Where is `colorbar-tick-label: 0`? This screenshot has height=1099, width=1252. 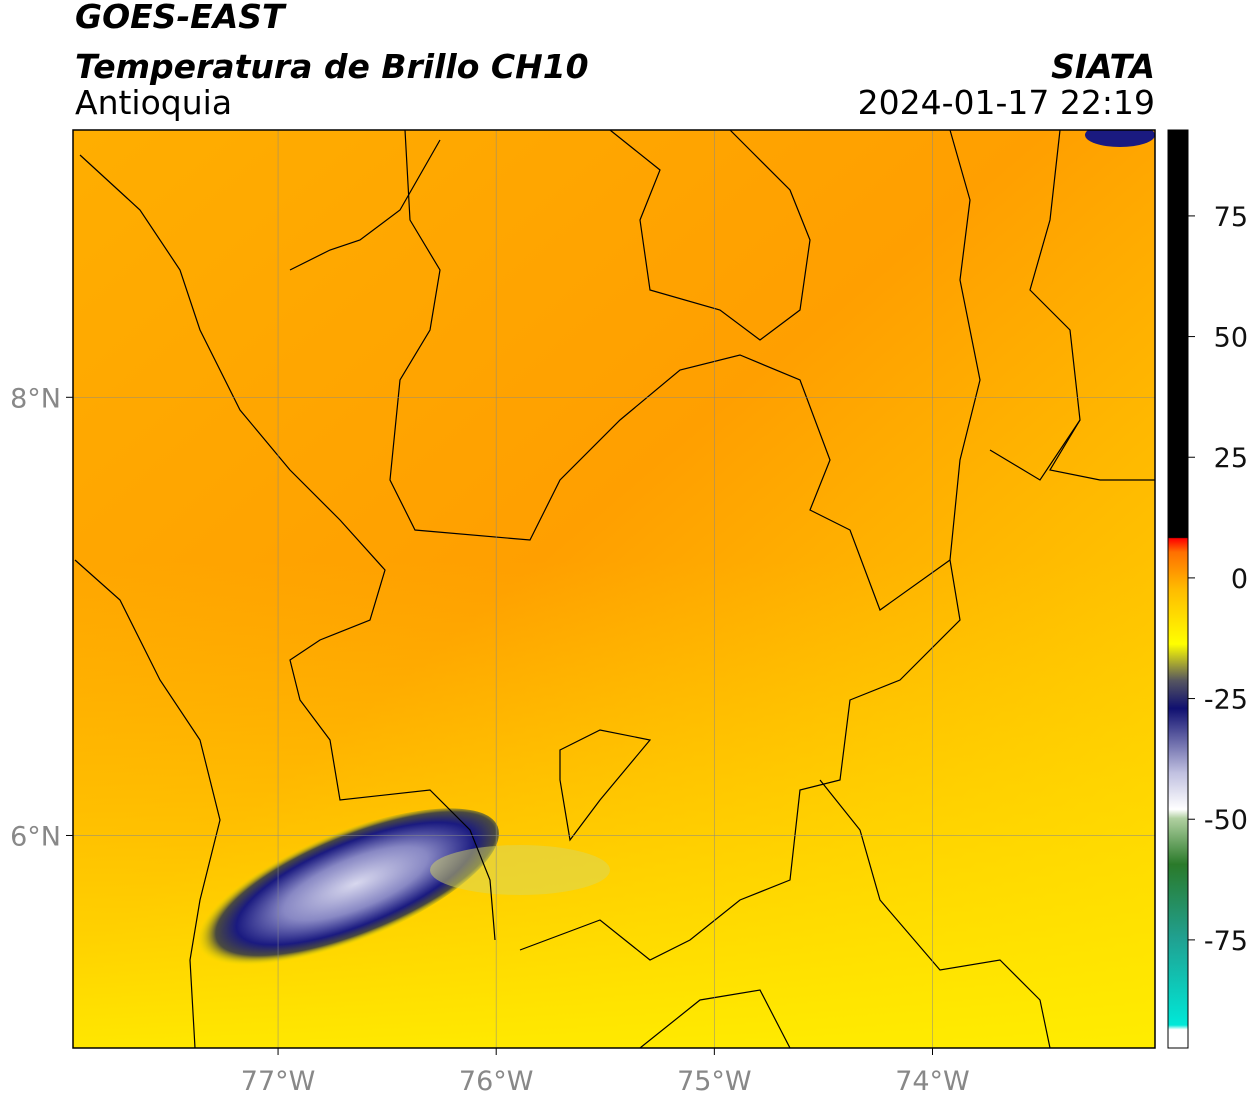
colorbar-tick-label: 0 is located at coordinates (1239, 579).